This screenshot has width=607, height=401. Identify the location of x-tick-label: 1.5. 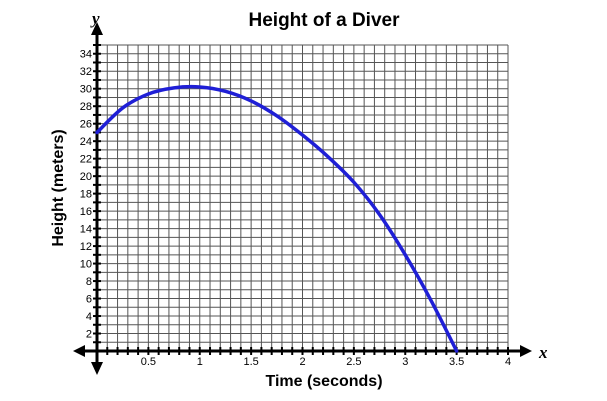
(250, 362).